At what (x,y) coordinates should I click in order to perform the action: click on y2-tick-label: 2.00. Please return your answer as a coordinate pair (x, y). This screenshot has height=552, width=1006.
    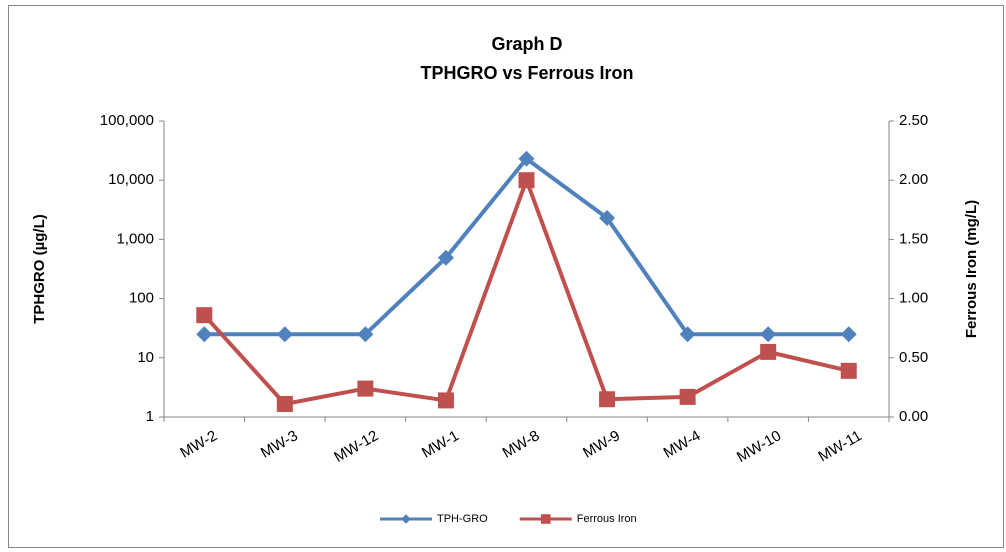
    Looking at the image, I should click on (913, 179).